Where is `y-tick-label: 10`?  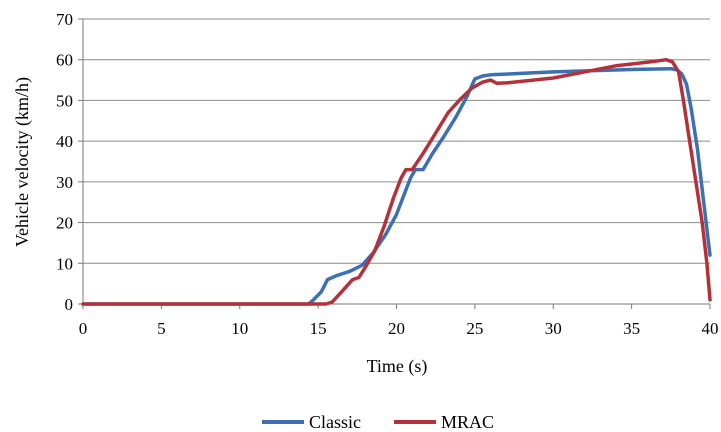 y-tick-label: 10 is located at coordinates (64, 263).